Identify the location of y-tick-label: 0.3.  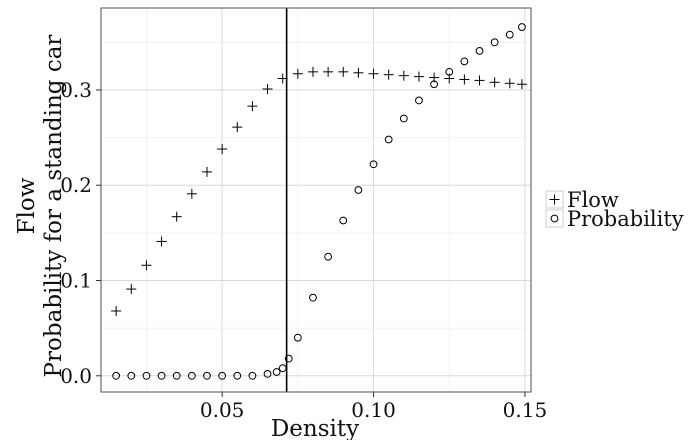
(76, 90).